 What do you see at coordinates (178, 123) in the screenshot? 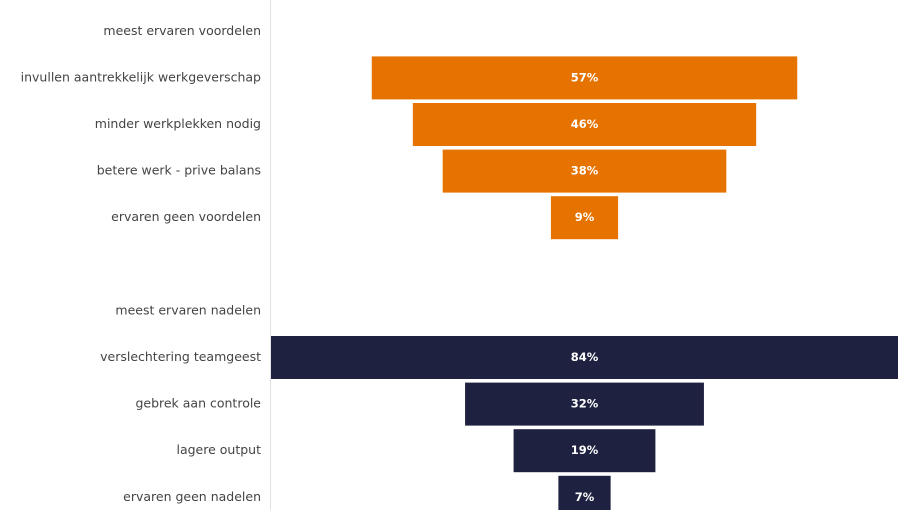
I see `category-label: minder werkplekken nodig` at bounding box center [178, 123].